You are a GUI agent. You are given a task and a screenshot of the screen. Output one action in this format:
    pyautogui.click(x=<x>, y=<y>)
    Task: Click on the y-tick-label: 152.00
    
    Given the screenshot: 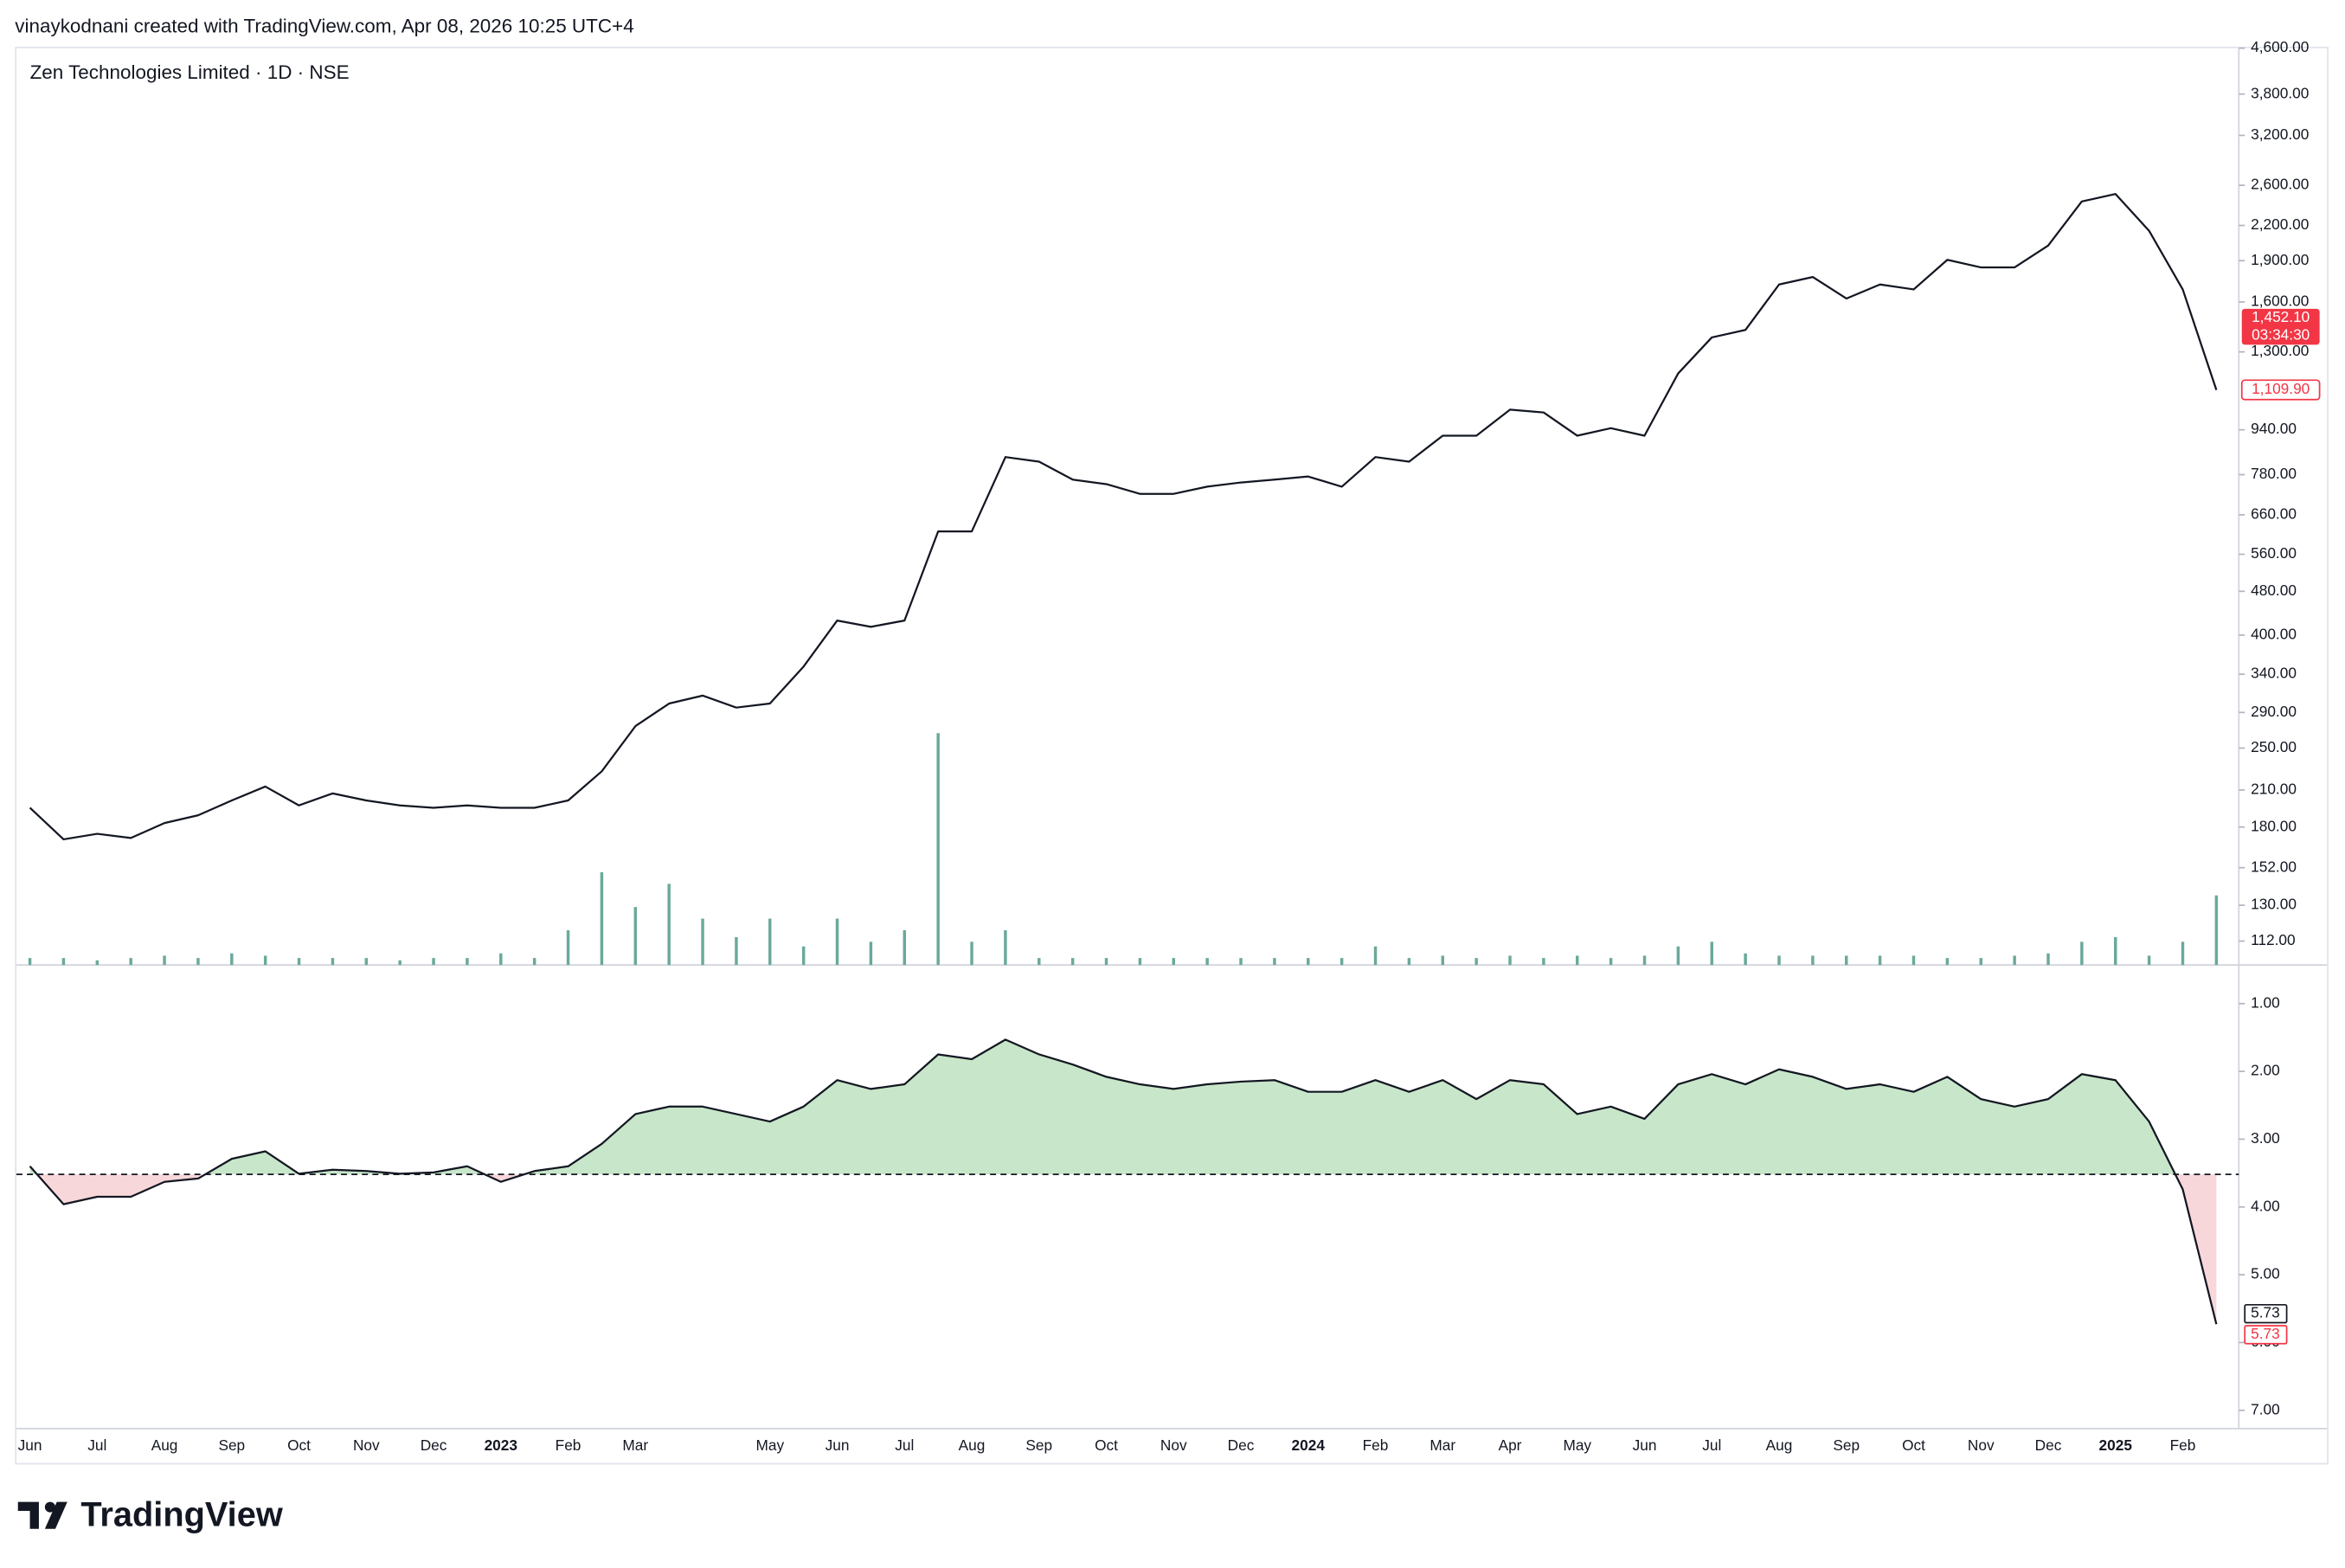 What is the action you would take?
    pyautogui.click(x=2274, y=866)
    